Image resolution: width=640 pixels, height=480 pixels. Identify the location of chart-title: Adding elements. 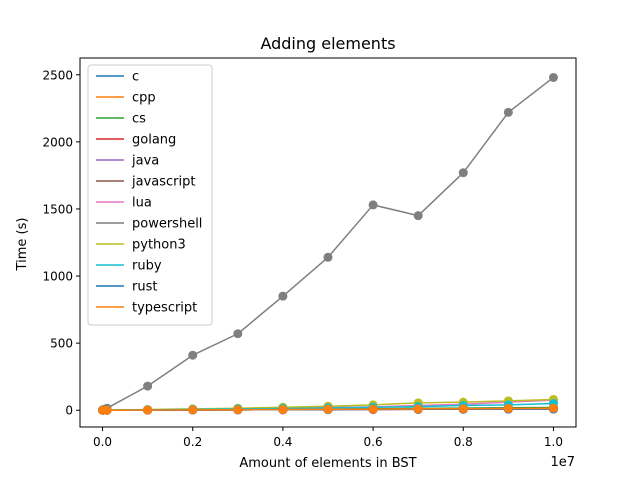
(327, 43).